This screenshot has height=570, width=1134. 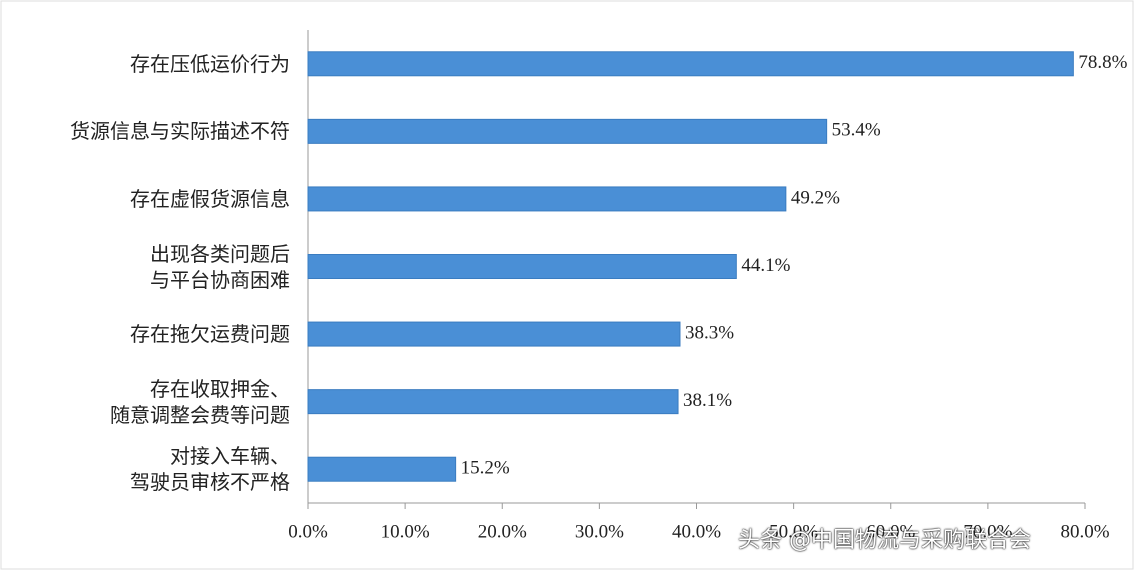 What do you see at coordinates (707, 400) in the screenshot?
I see `data-label: 38.1%` at bounding box center [707, 400].